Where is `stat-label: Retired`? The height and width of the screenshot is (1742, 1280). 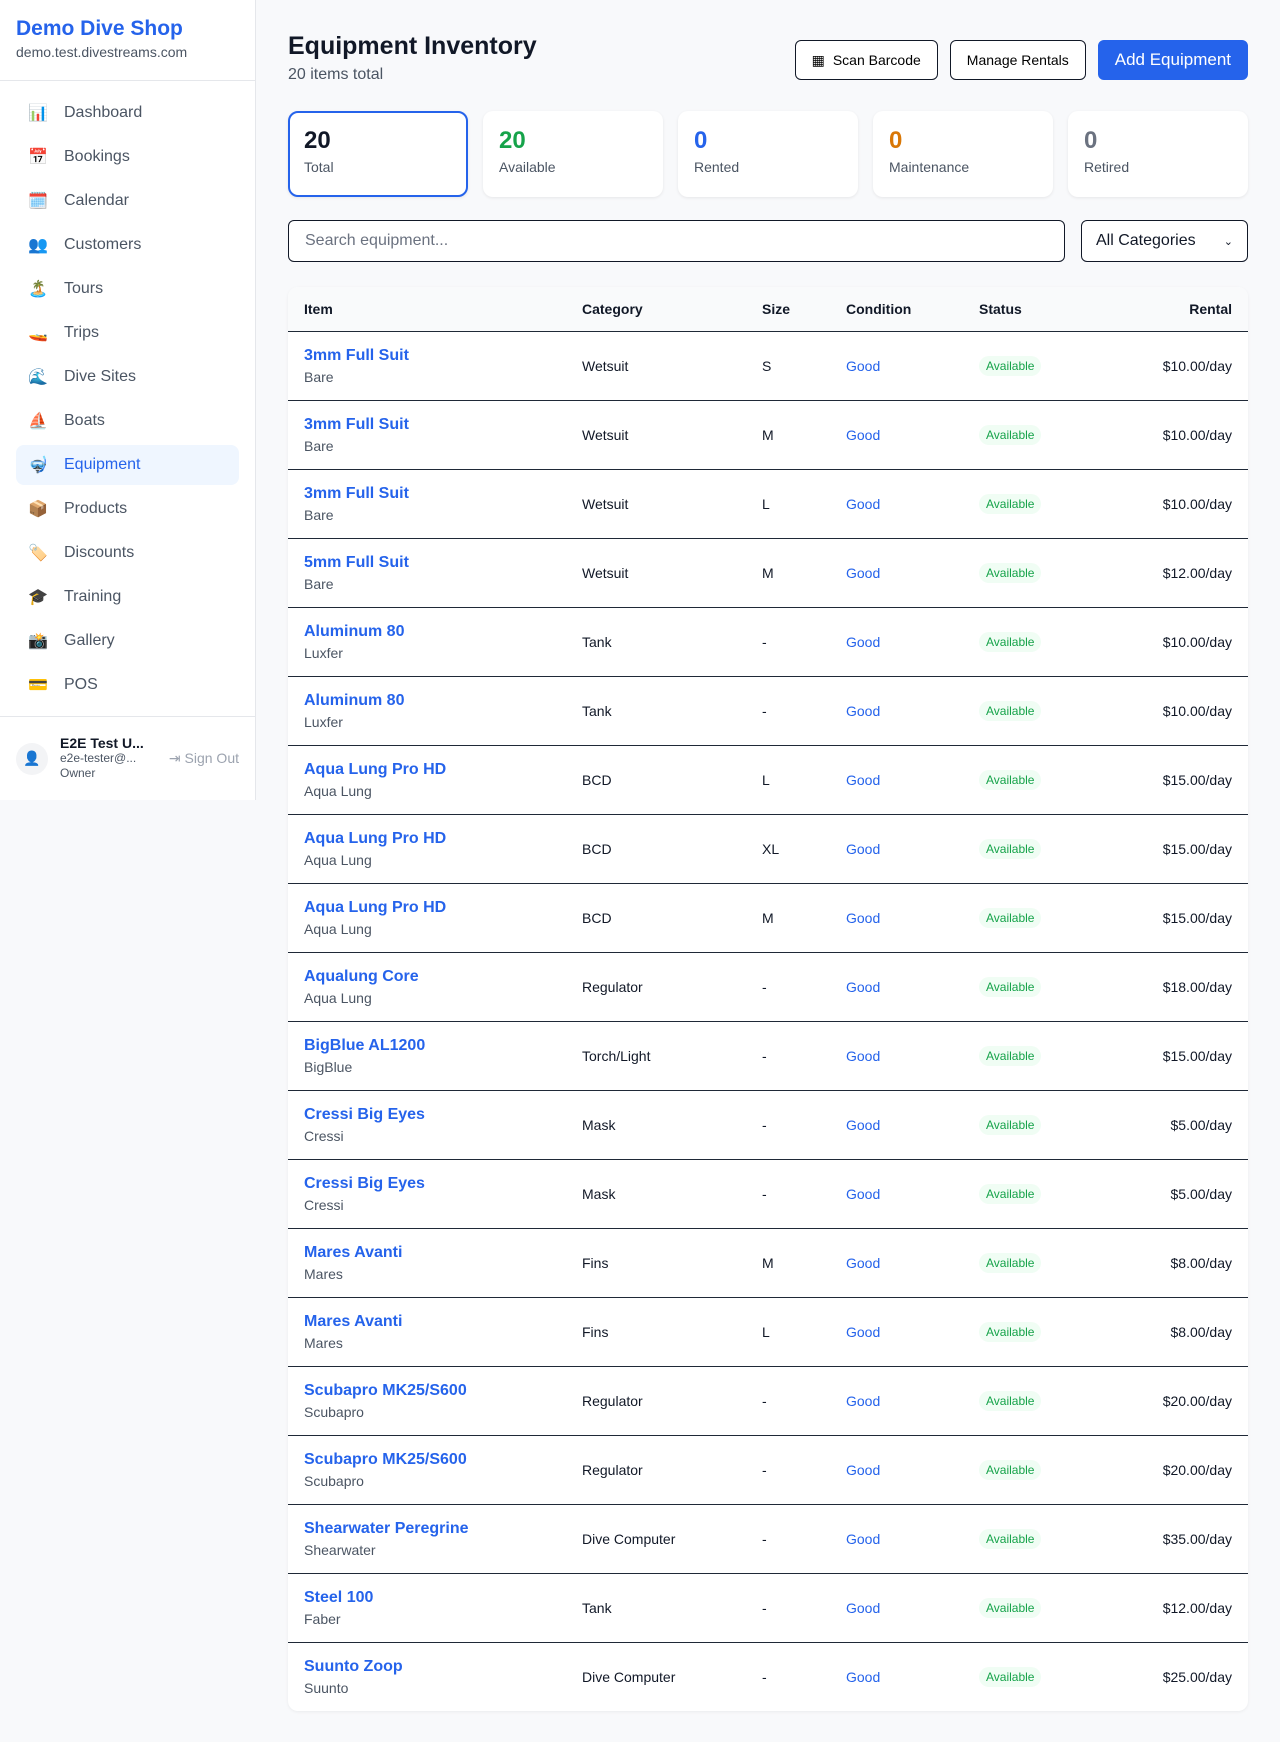
stat-label: Retired is located at coordinates (1107, 167).